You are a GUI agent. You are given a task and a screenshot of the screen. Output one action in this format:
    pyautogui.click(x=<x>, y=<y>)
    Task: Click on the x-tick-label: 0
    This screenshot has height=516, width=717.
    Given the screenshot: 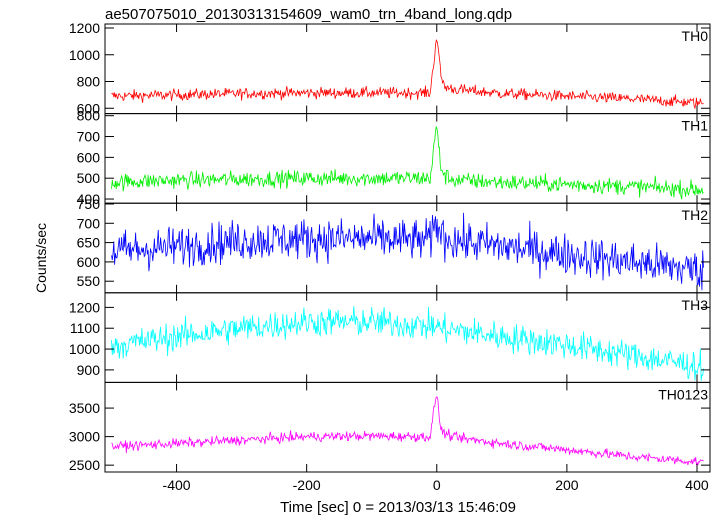 What is the action you would take?
    pyautogui.click(x=437, y=485)
    